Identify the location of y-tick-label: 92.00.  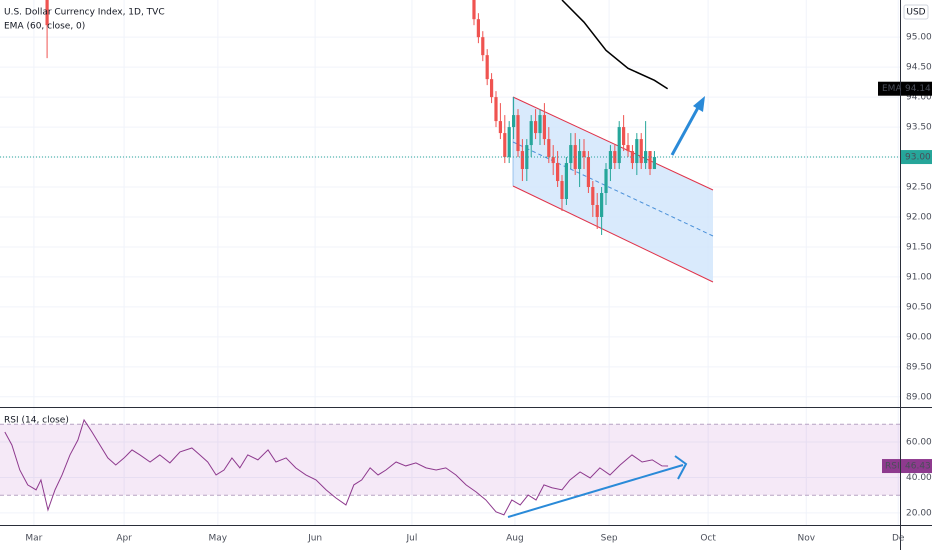
(919, 217).